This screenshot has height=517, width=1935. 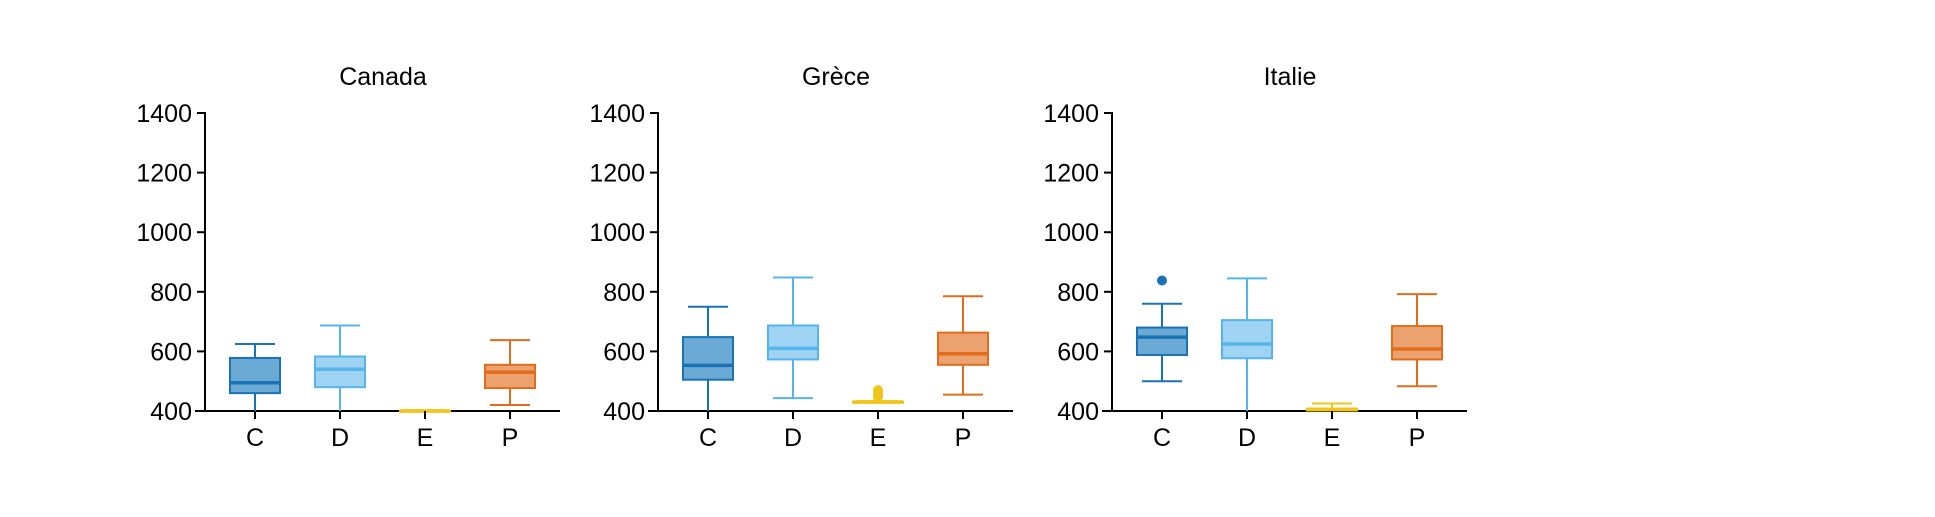 I want to click on panel-title: Canada, so click(x=383, y=77).